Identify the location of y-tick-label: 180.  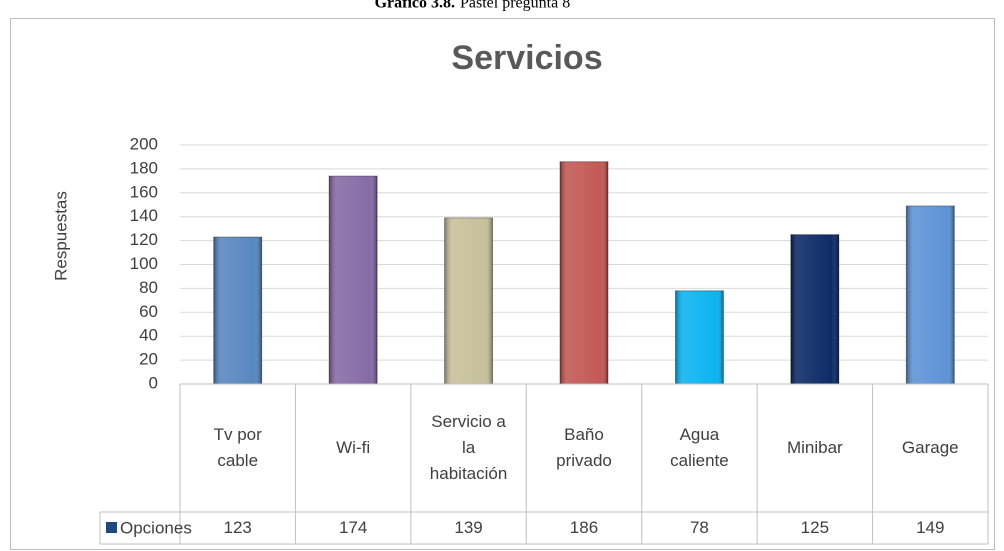
(144, 167).